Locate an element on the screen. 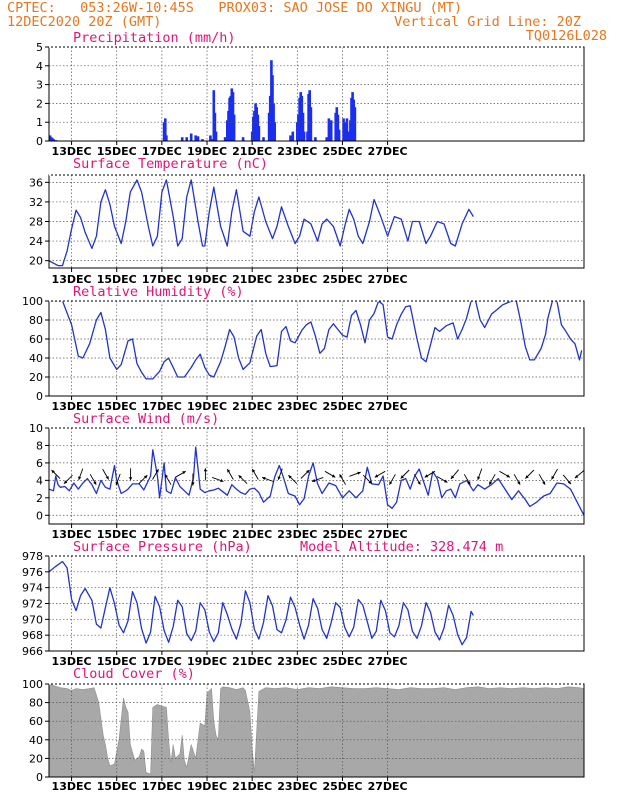 The height and width of the screenshot is (800, 618). header-line3-right: TQ0126L028 is located at coordinates (566, 36).